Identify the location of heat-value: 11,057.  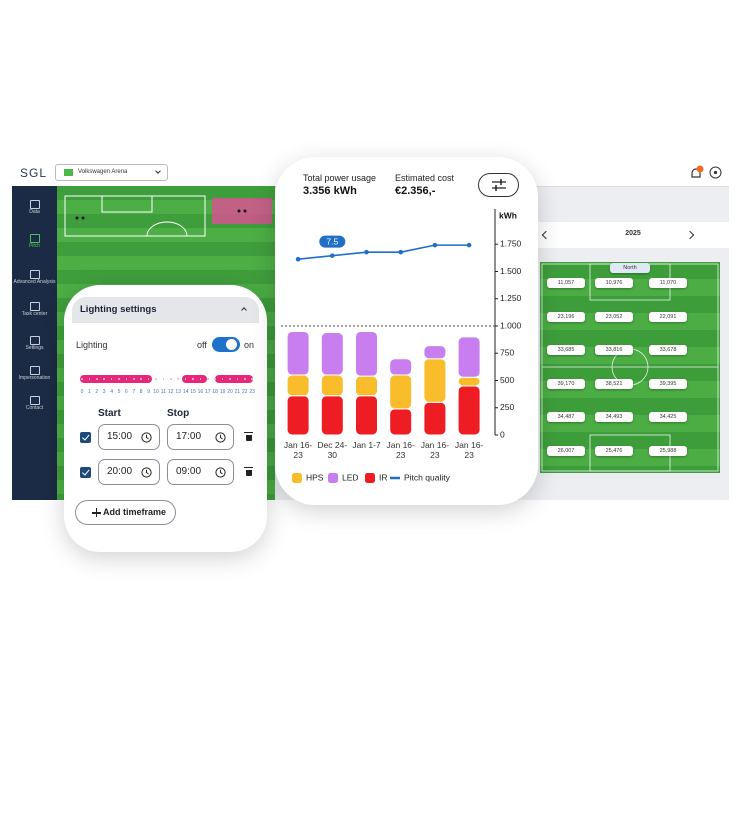
(566, 283).